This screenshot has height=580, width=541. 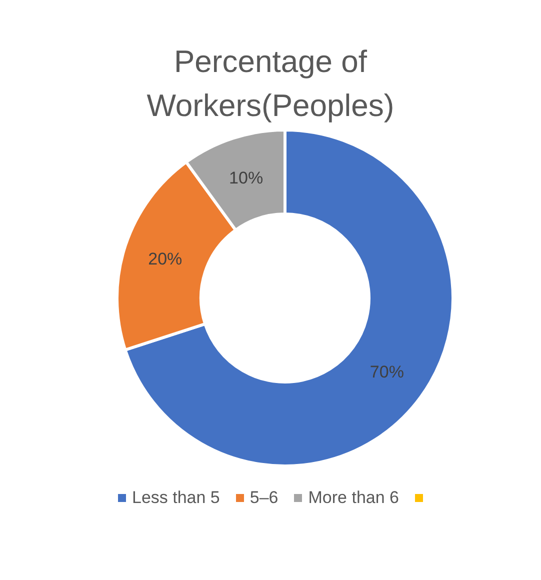 What do you see at coordinates (264, 498) in the screenshot?
I see `legend-label: 5–6` at bounding box center [264, 498].